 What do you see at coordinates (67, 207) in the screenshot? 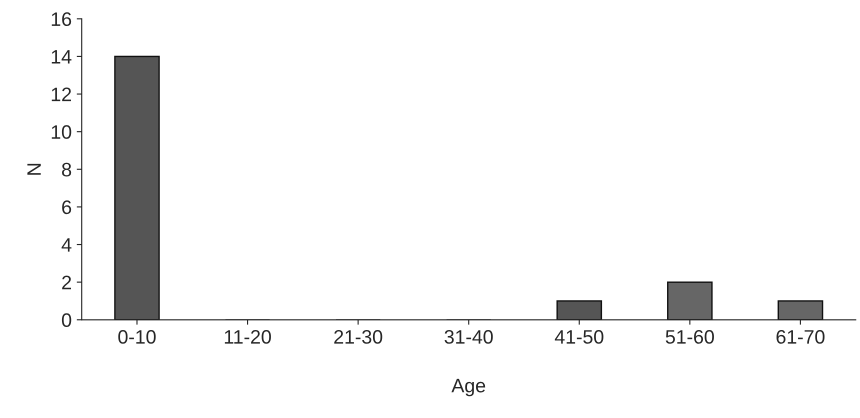
I see `y-tick-label: 6` at bounding box center [67, 207].